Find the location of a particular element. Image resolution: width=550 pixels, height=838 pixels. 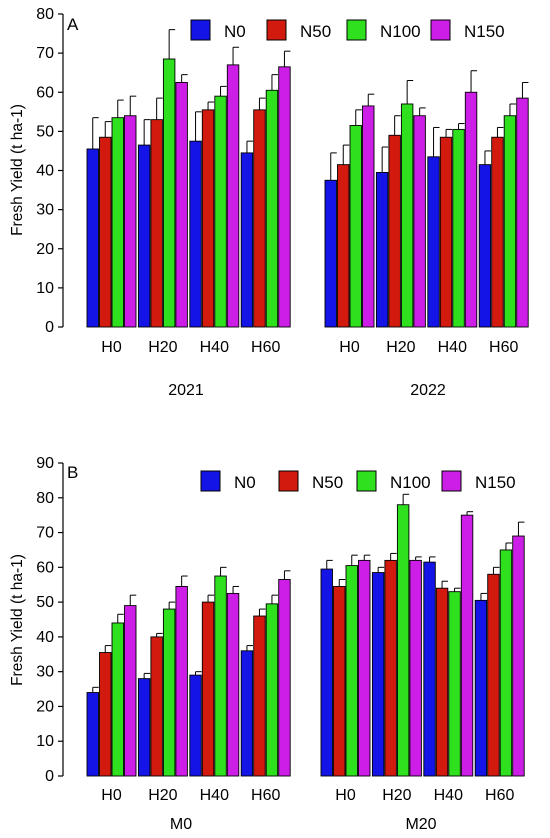

group-label: M0 is located at coordinates (181, 824).